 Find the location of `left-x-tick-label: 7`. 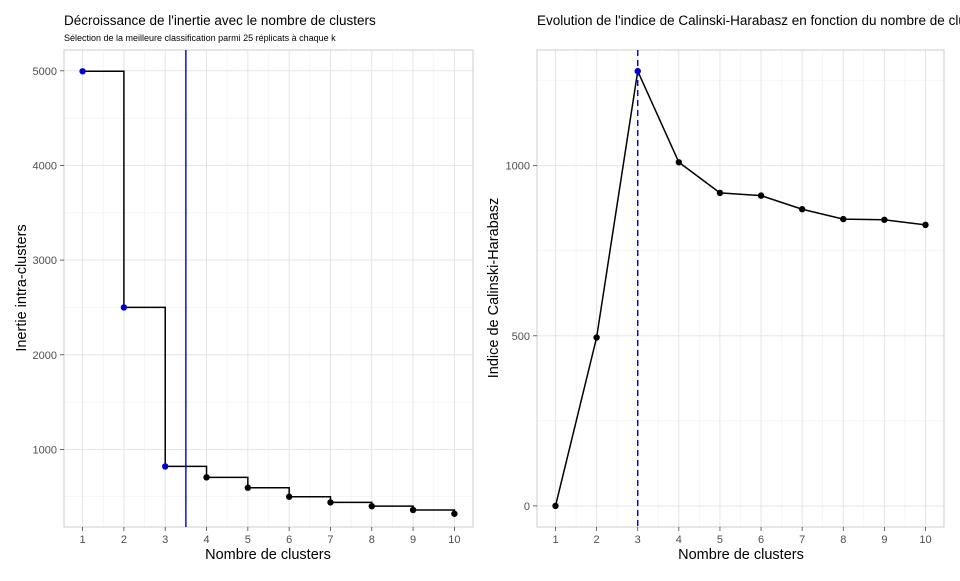

left-x-tick-label: 7 is located at coordinates (330, 540).